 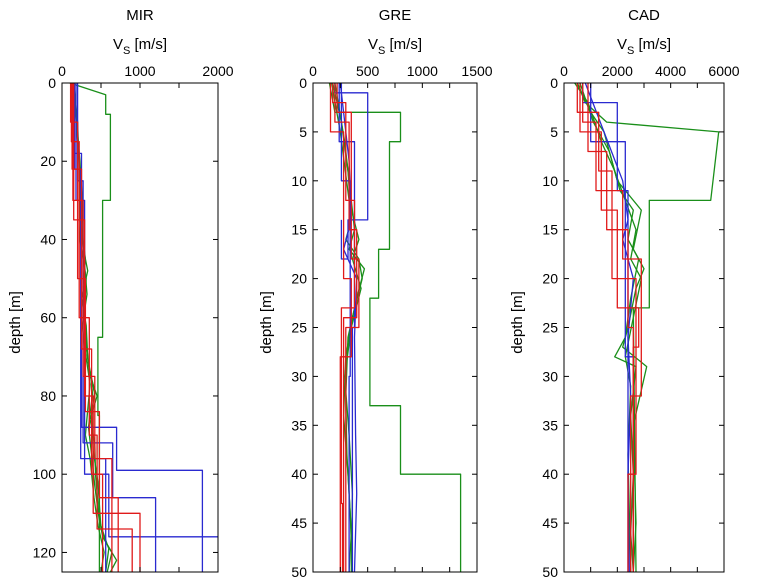 What do you see at coordinates (303, 83) in the screenshot?
I see `gre-ytick-label-zero: 0` at bounding box center [303, 83].